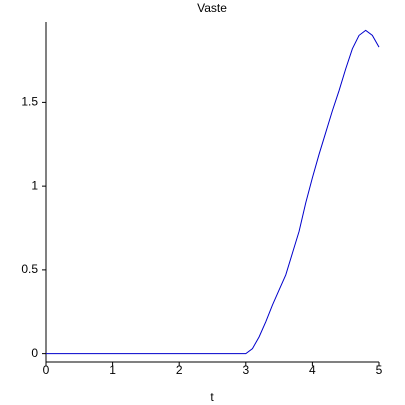 This screenshot has height=405, width=405. Describe the element at coordinates (29, 102) in the screenshot. I see `y-tick-label: 1.5` at that location.